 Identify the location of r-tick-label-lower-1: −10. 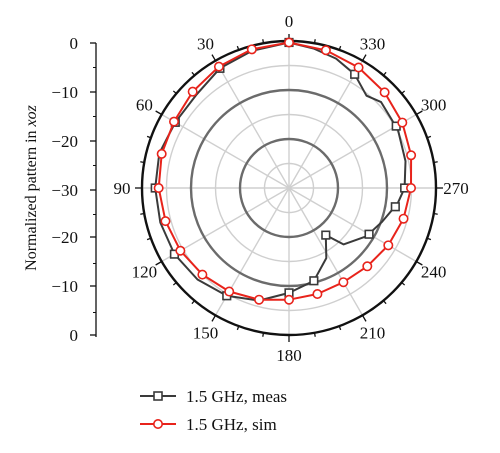
(64, 286).